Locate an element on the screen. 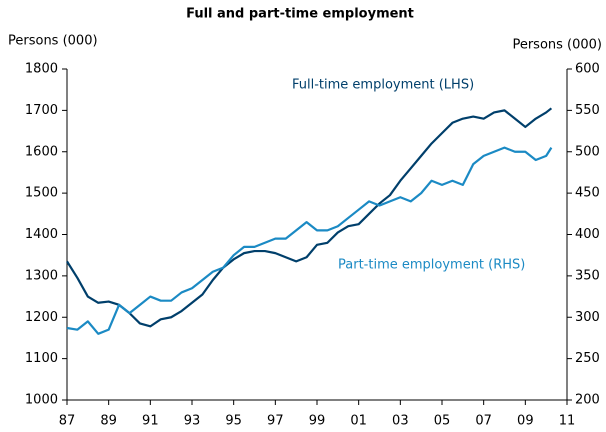  series-annotation: Full-time employment (LHS) is located at coordinates (383, 85).